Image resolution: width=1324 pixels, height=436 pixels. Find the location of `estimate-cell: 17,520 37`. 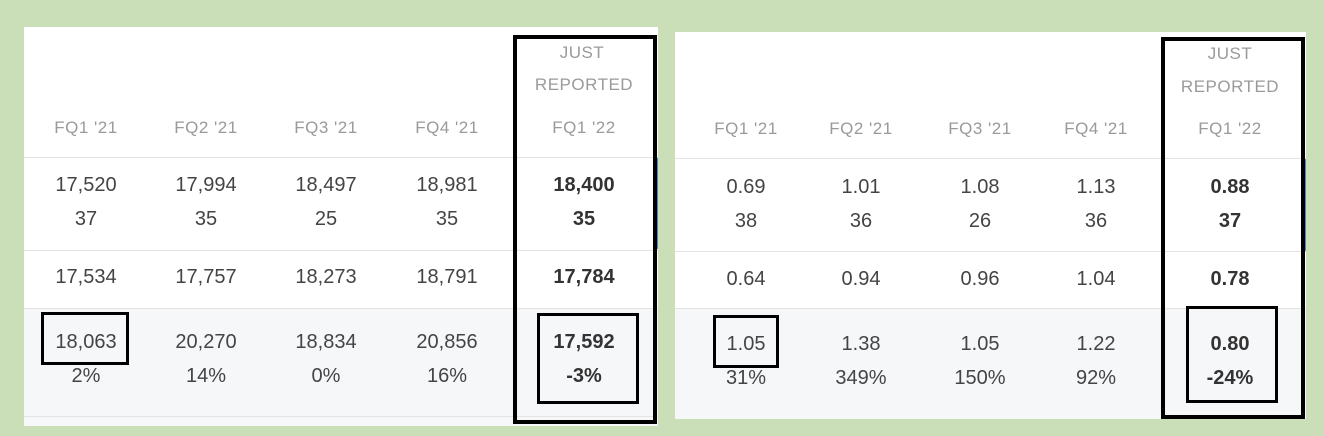

estimate-cell: 17,520 37 is located at coordinates (86, 202).